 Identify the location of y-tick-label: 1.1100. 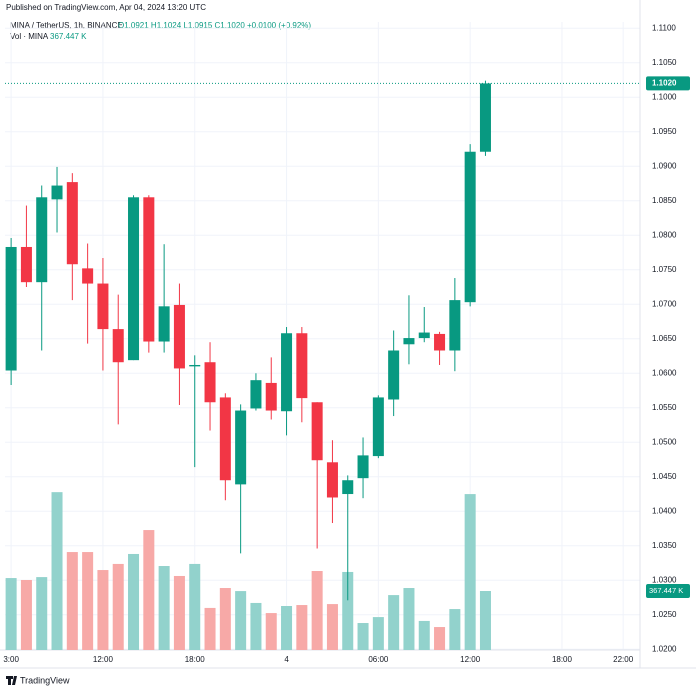
(664, 27).